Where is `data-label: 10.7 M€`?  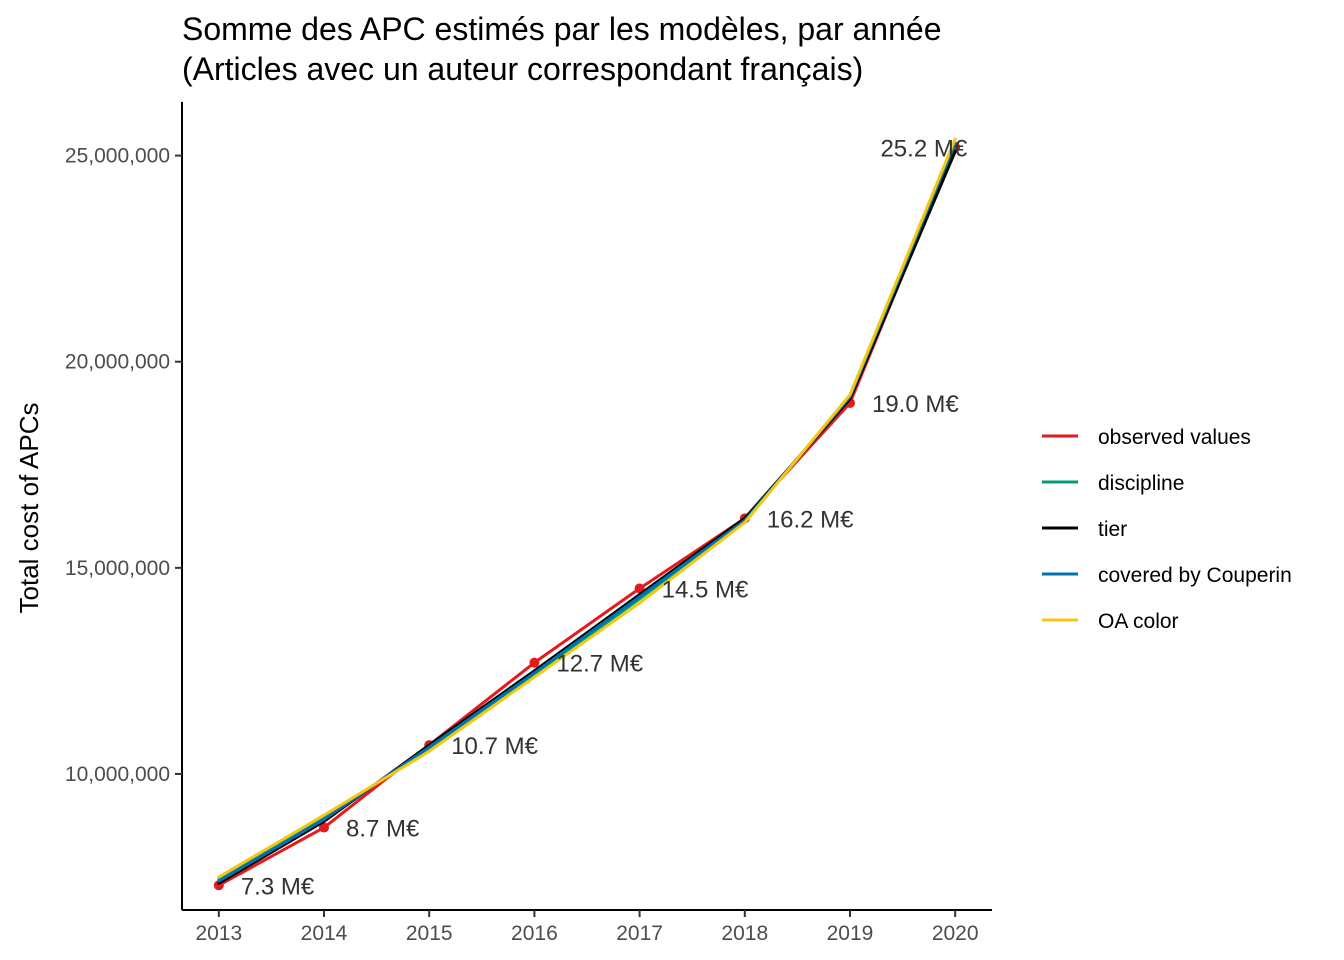 data-label: 10.7 M€ is located at coordinates (494, 746).